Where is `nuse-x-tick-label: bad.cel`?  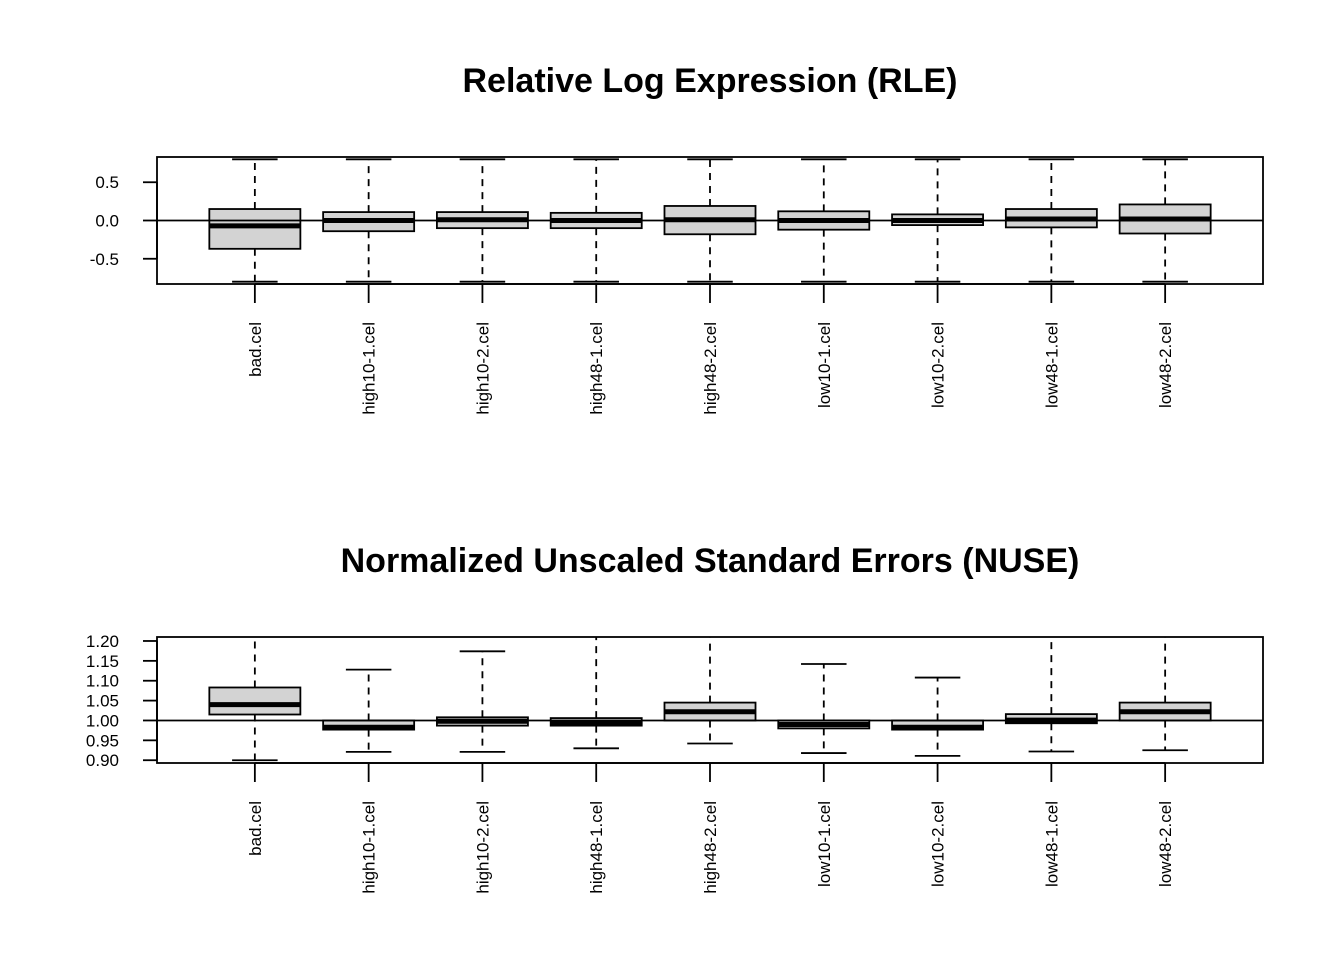
nuse-x-tick-label: bad.cel is located at coordinates (255, 828).